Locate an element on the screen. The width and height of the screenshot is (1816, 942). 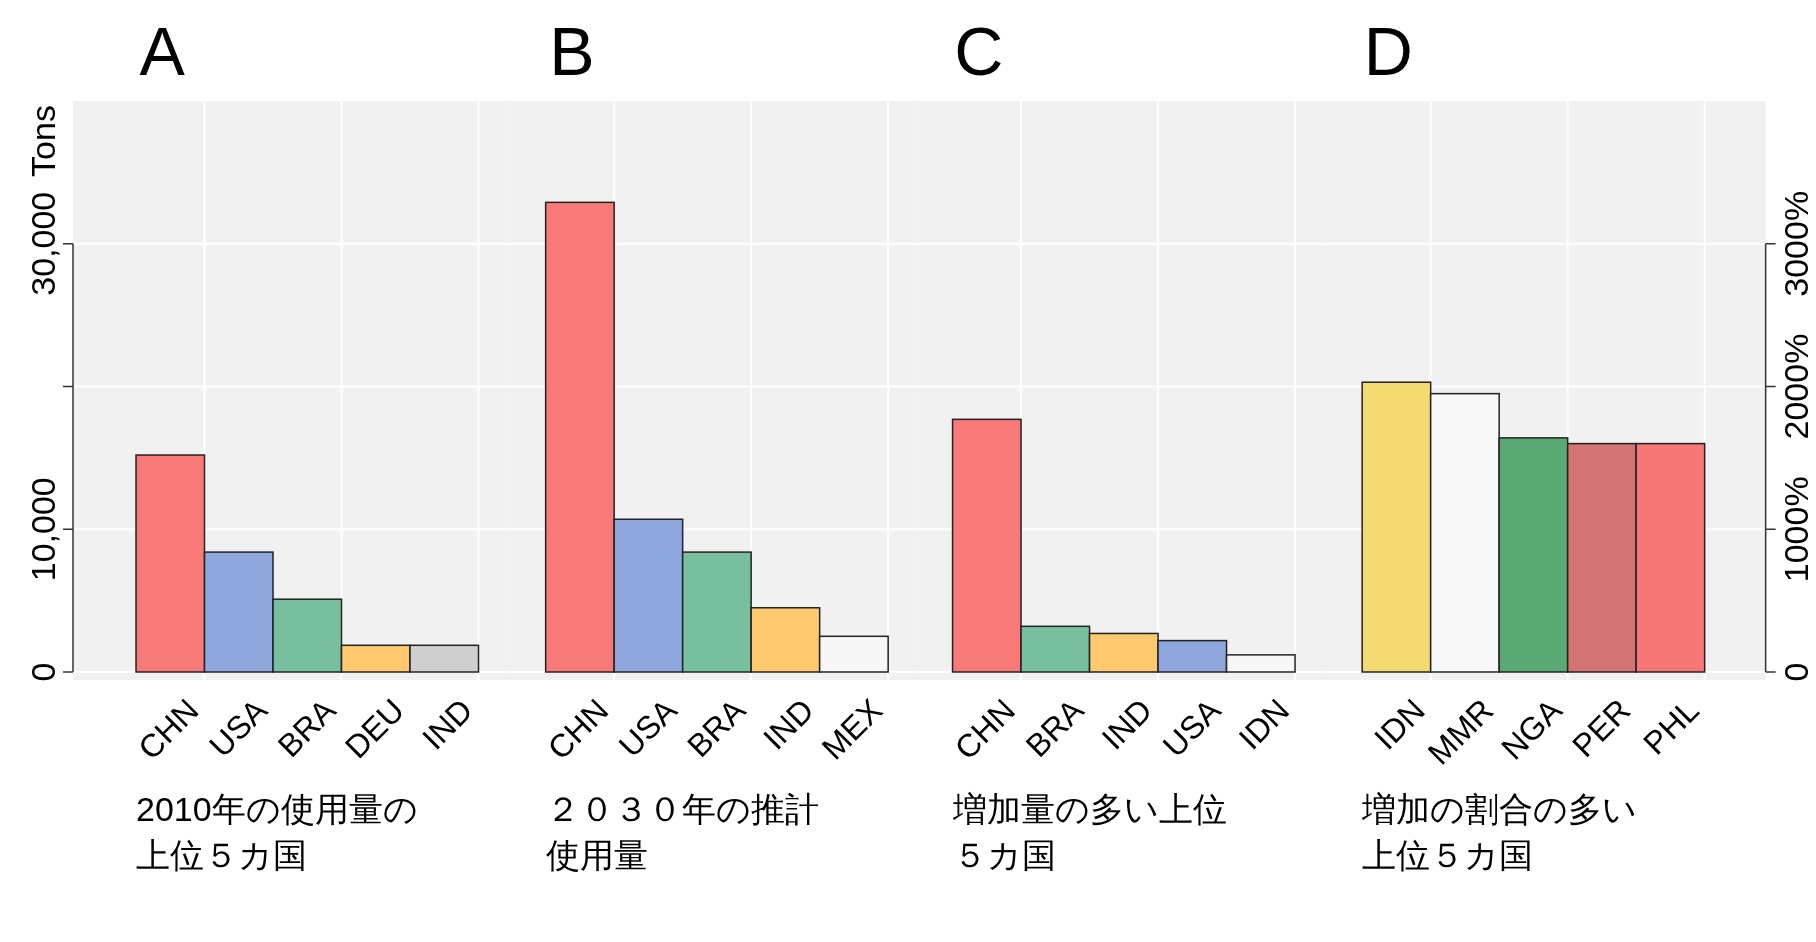
text: 増加の割合の多い上位５カ国 is located at coordinates (1500, 832).